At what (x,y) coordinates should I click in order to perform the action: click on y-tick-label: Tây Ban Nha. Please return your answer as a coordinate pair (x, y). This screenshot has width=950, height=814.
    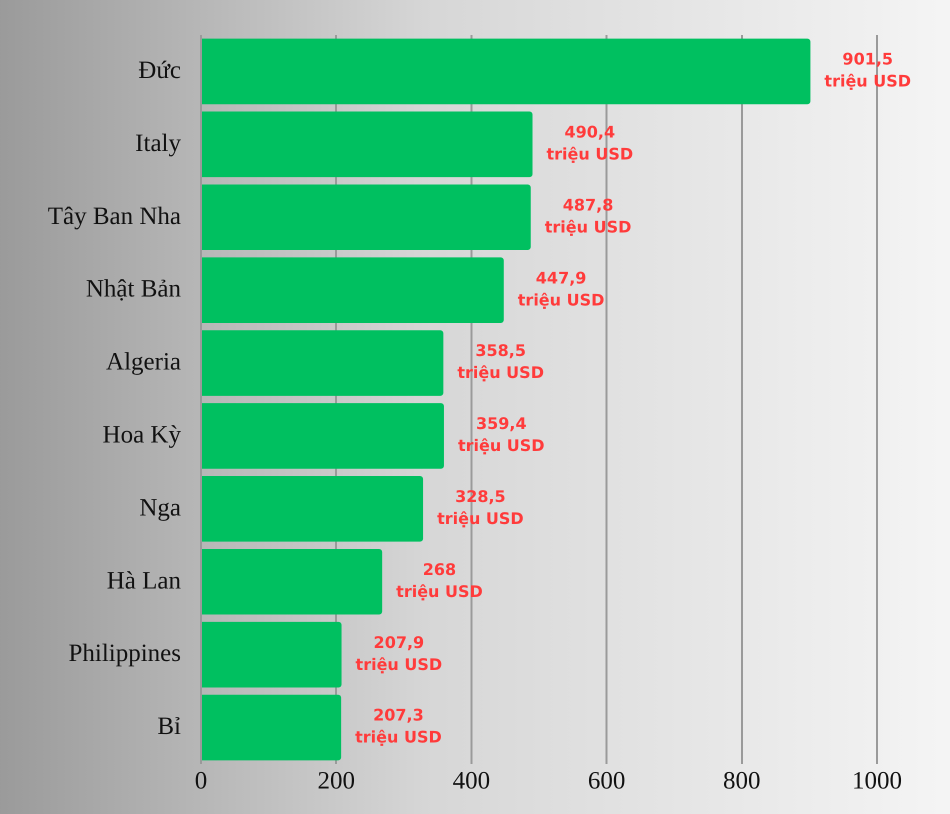
    Looking at the image, I should click on (114, 216).